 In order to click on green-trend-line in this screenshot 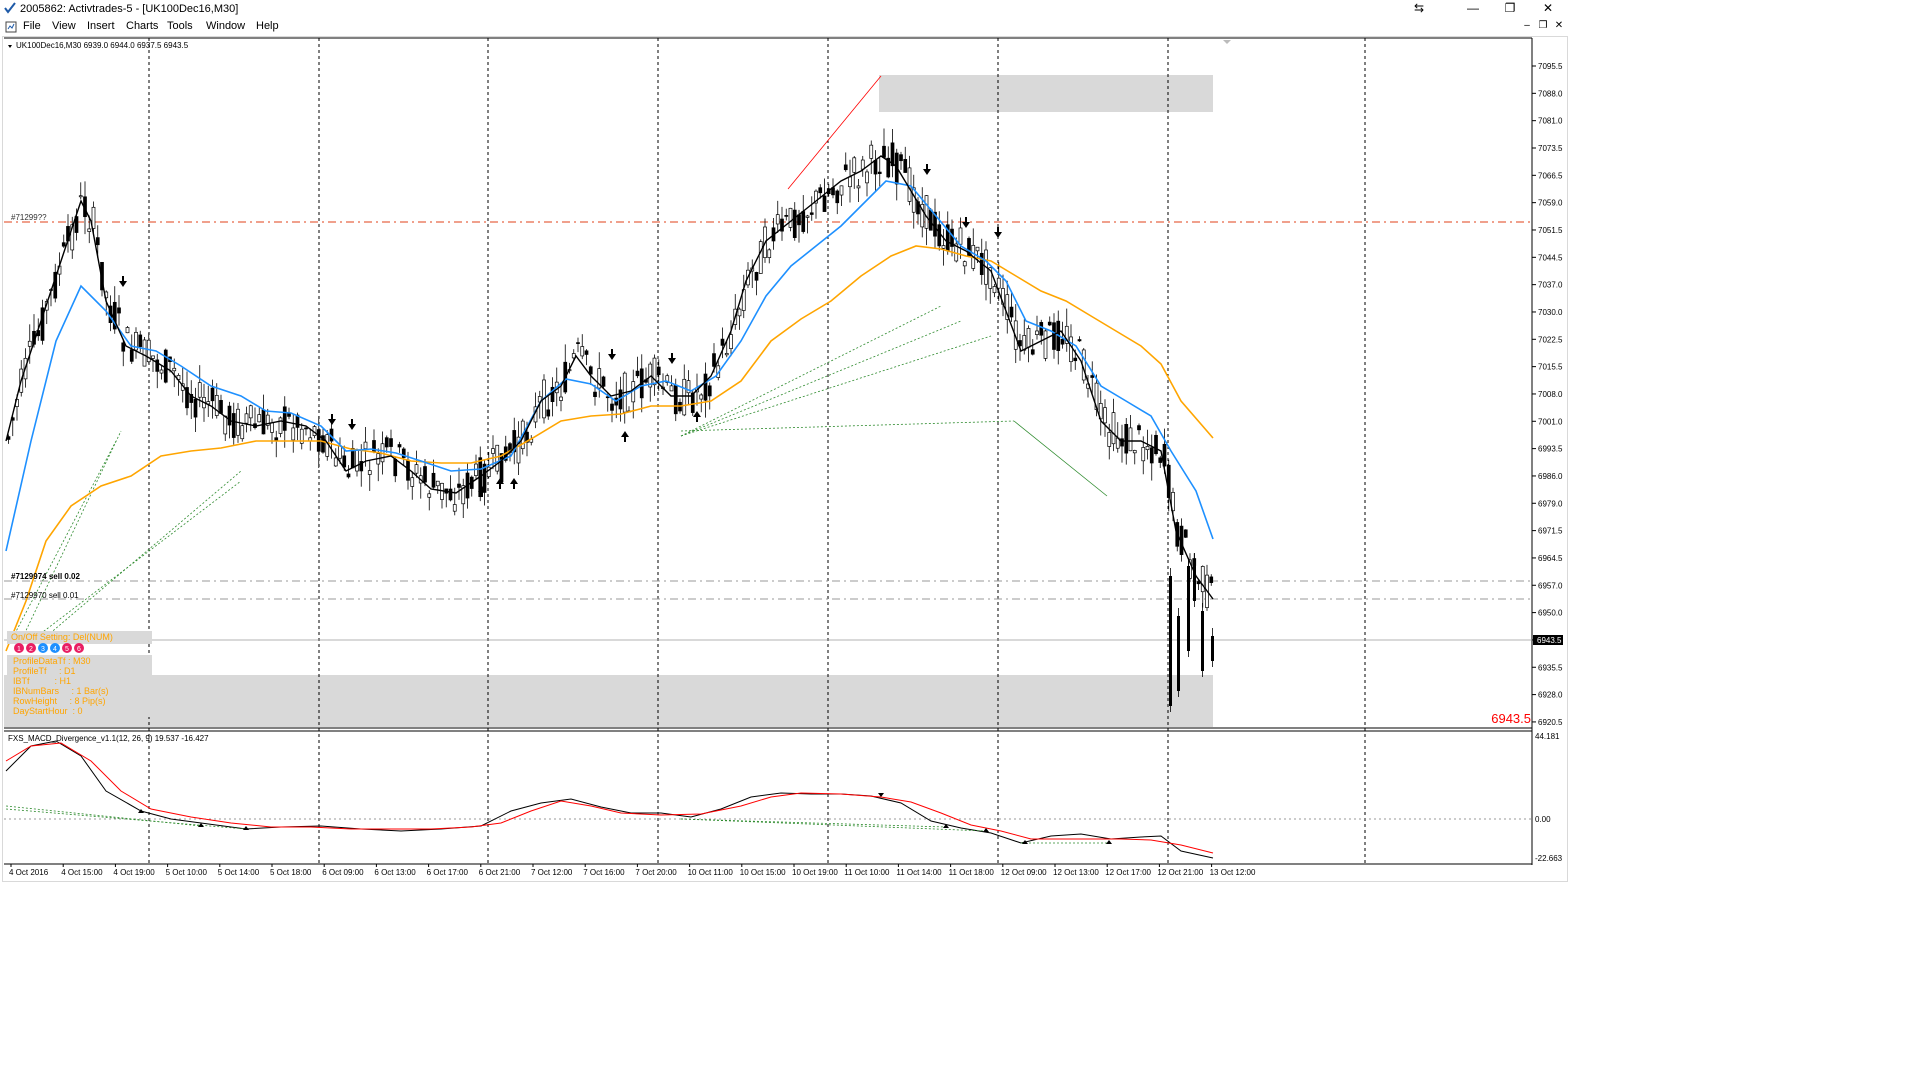, I will do `click(1060, 458)`.